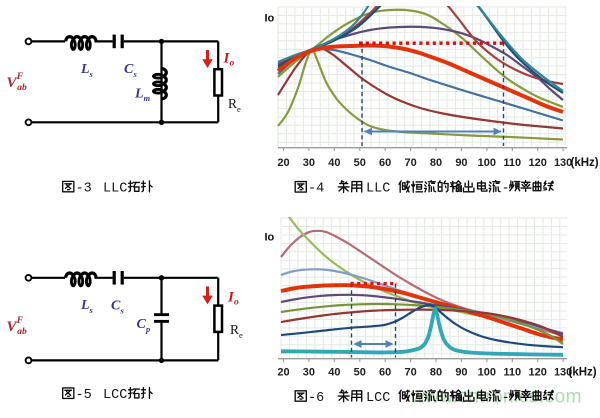 The image size is (600, 418). I want to click on svg-text: -5, so click(84, 395).